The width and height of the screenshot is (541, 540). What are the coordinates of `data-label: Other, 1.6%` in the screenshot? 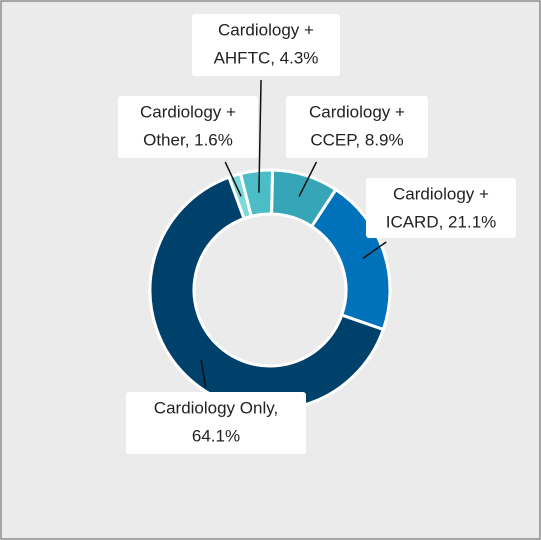 It's located at (188, 139).